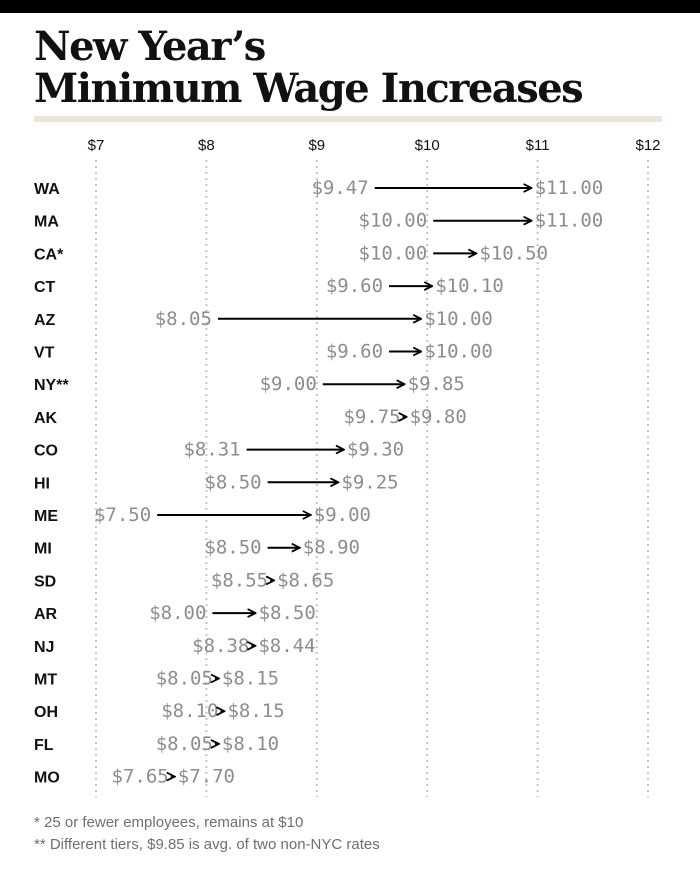  What do you see at coordinates (150, 46) in the screenshot?
I see `chart-title-line-1: New Year’s` at bounding box center [150, 46].